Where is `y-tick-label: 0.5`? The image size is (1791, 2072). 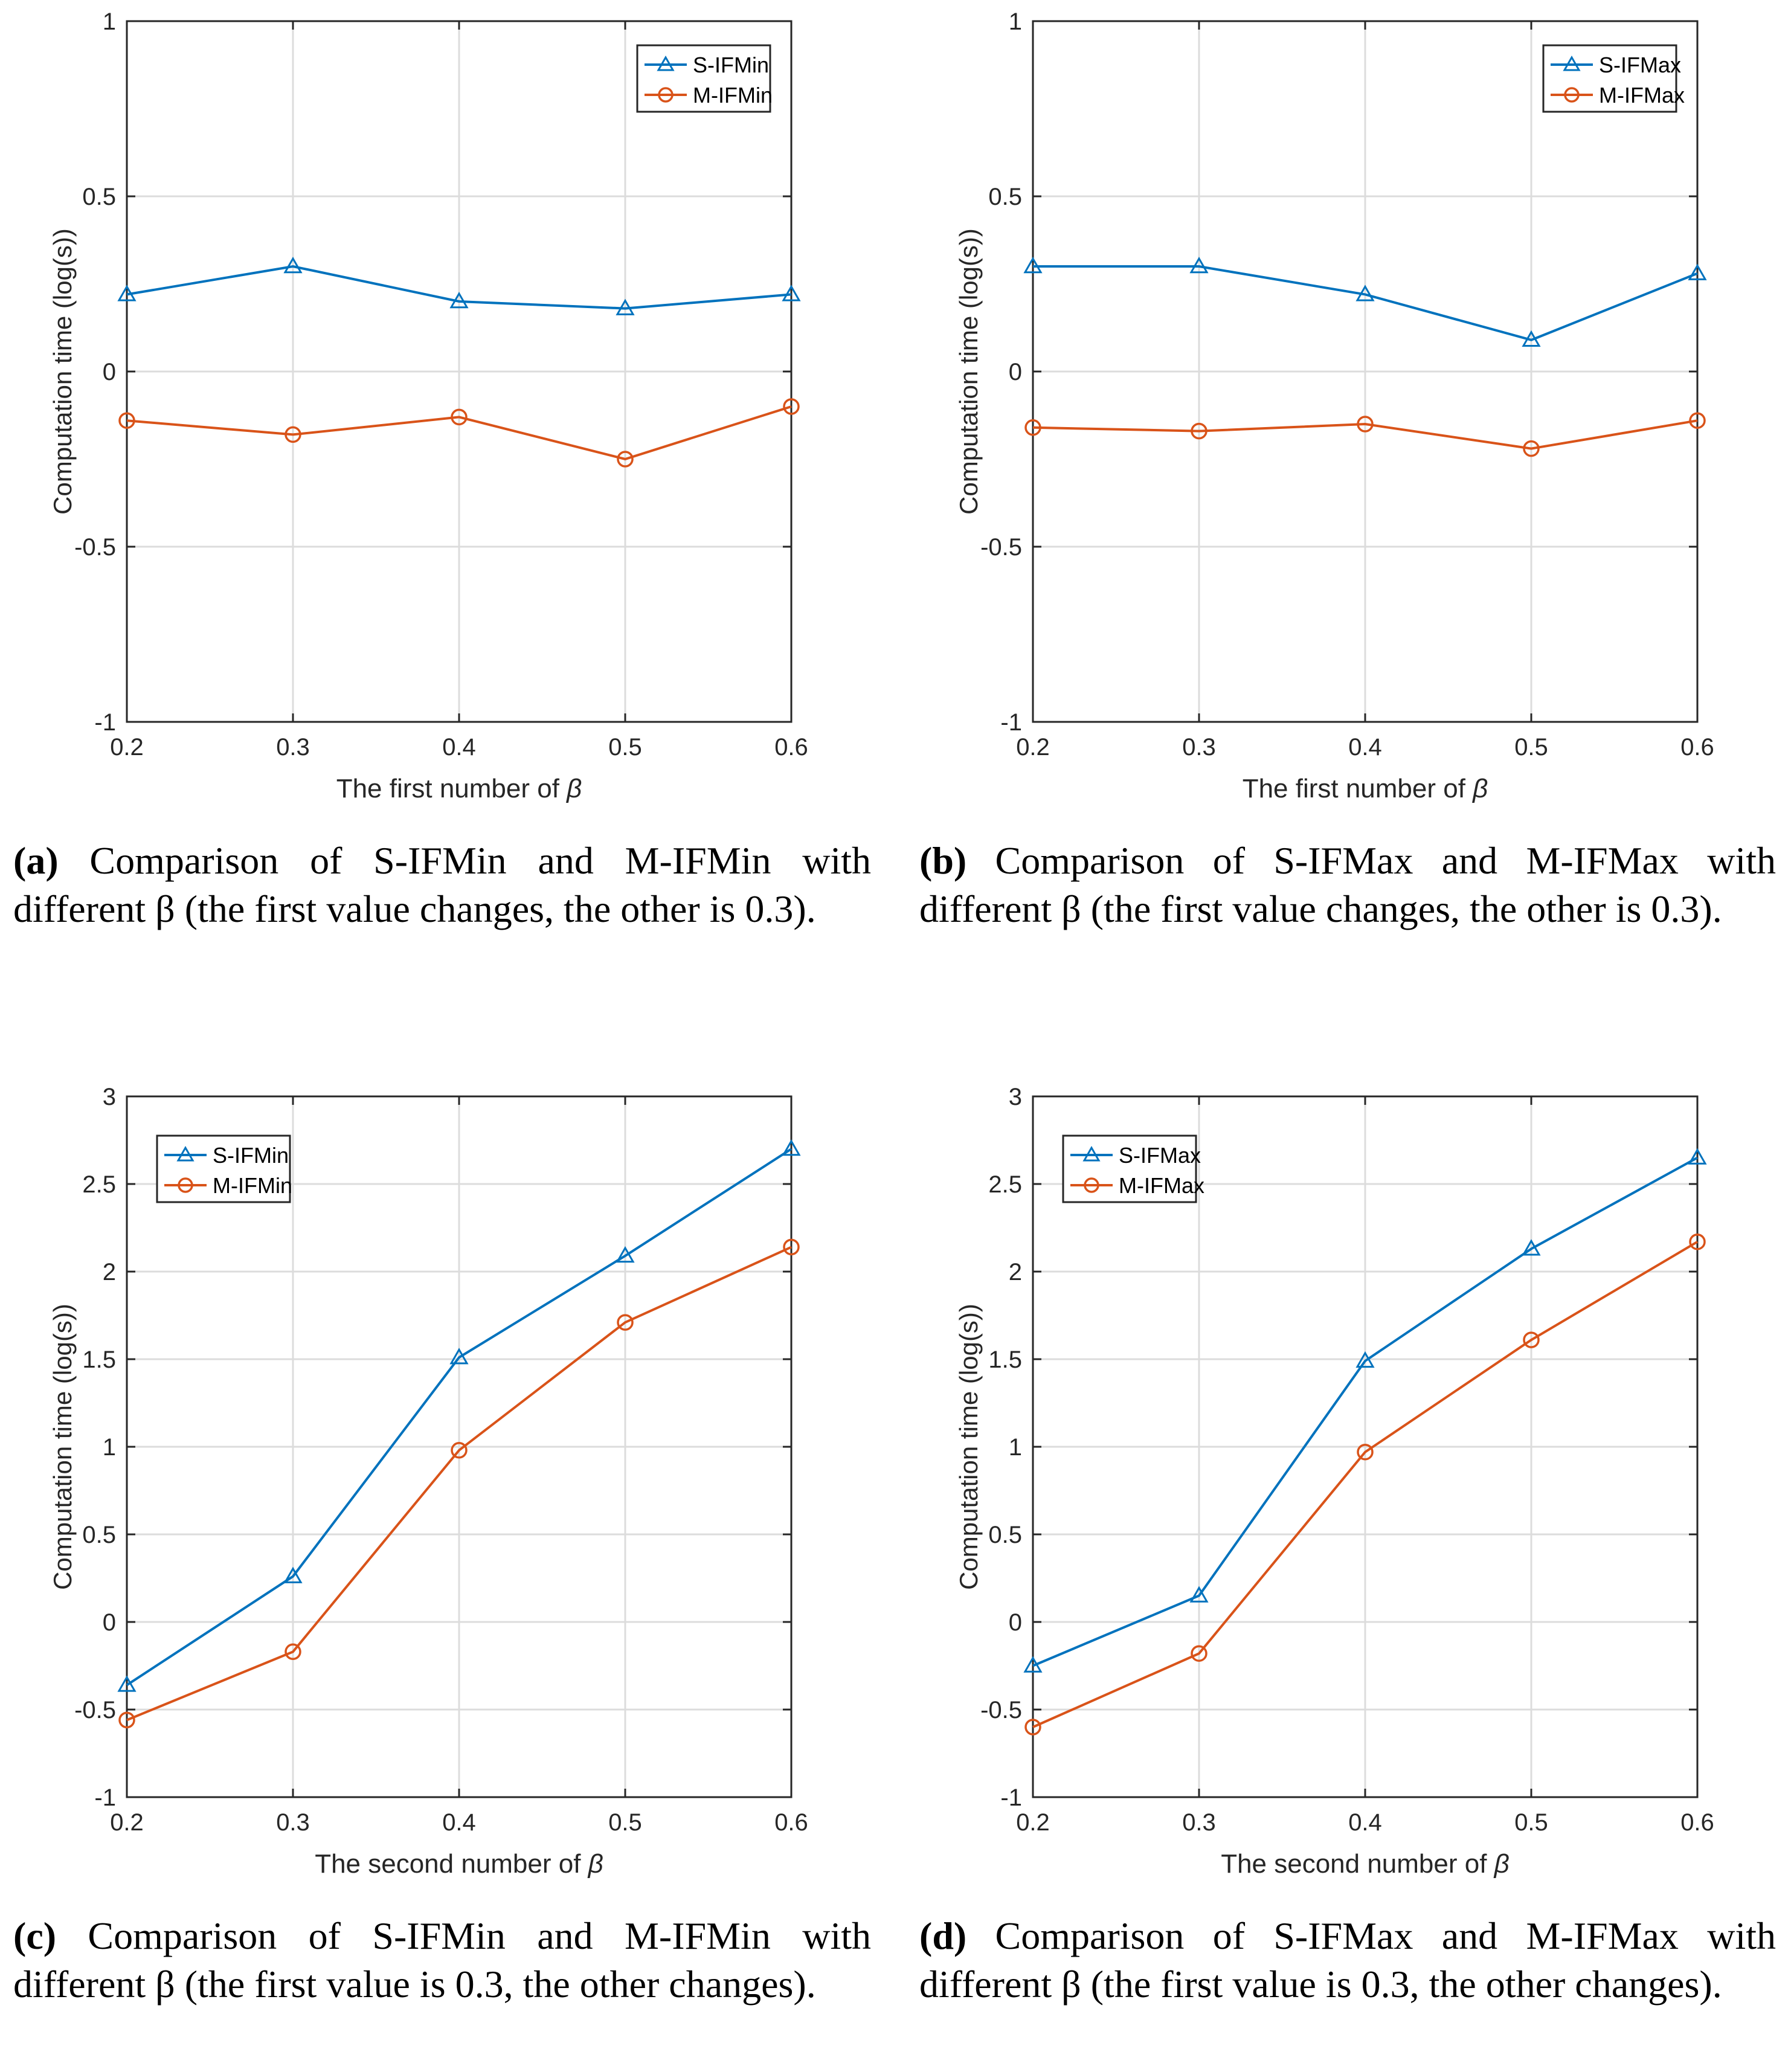 y-tick-label: 0.5 is located at coordinates (99, 1535).